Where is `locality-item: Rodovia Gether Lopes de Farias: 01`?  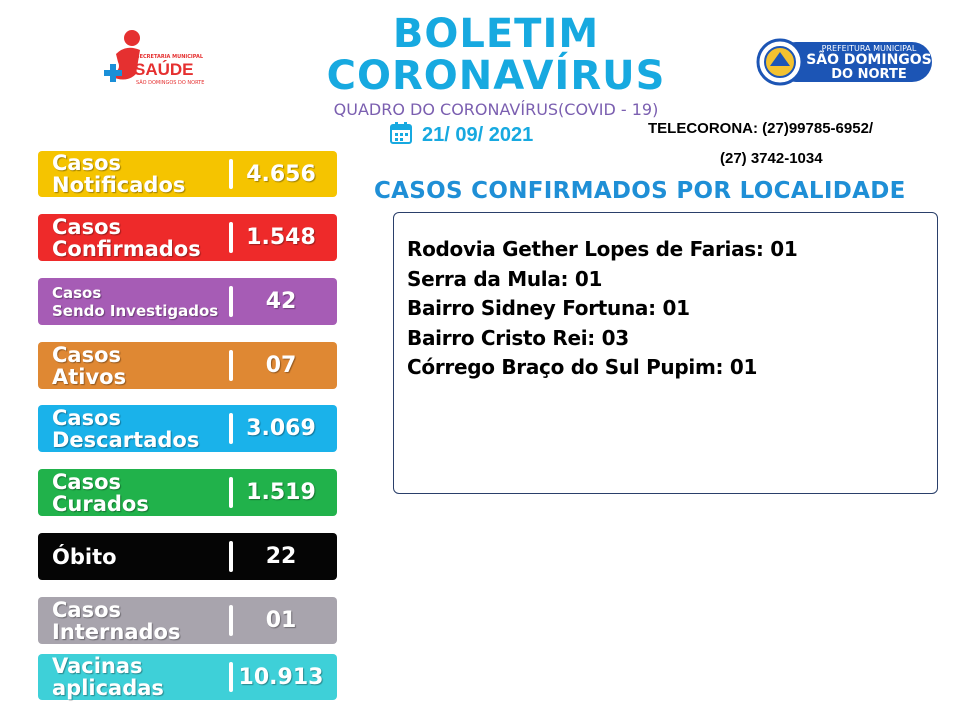 locality-item: Rodovia Gether Lopes de Farias: 01 is located at coordinates (602, 249).